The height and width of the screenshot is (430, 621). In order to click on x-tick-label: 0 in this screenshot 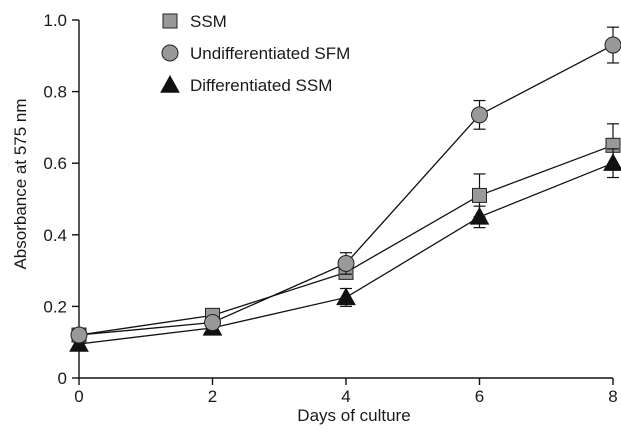, I will do `click(78, 396)`.